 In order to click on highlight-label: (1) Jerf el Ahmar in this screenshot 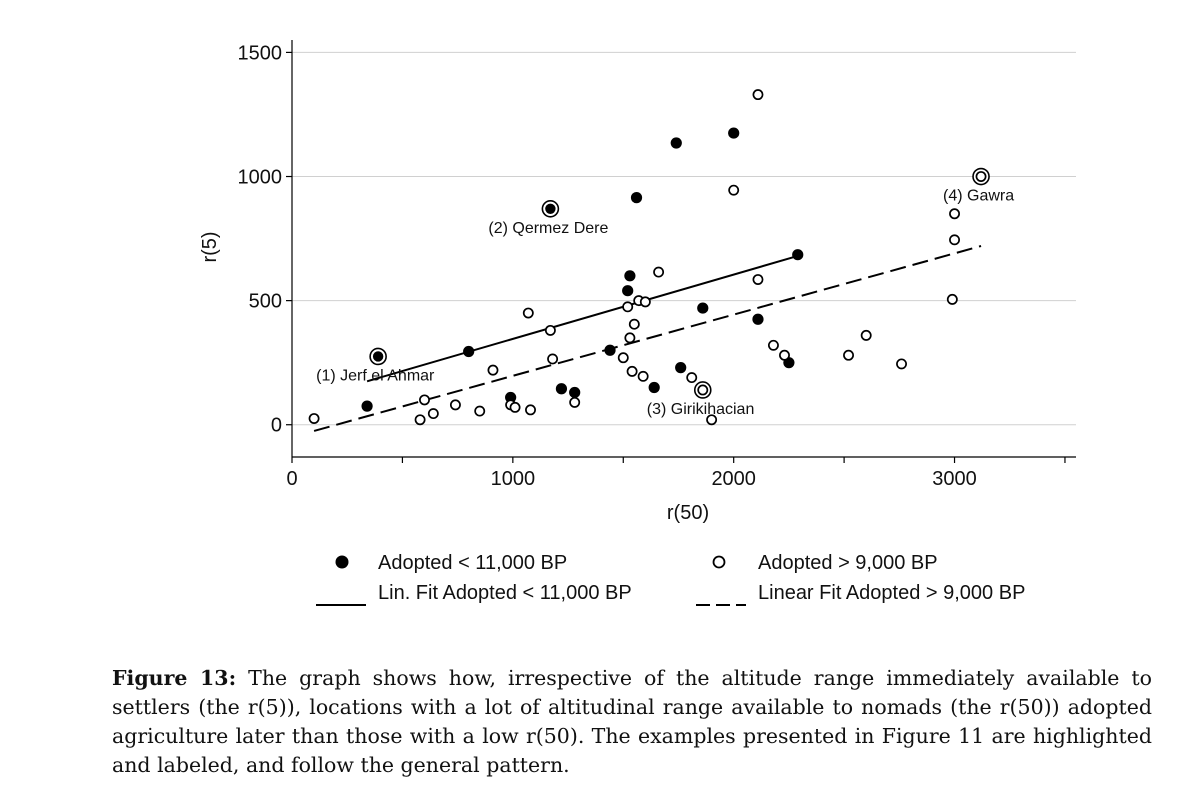, I will do `click(375, 375)`.